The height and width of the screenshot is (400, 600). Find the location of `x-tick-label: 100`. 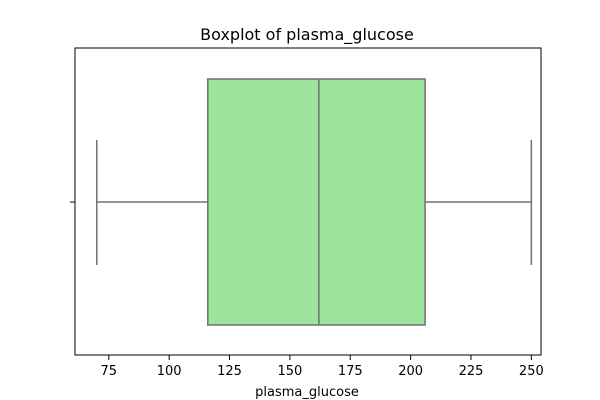

x-tick-label: 100 is located at coordinates (169, 371).